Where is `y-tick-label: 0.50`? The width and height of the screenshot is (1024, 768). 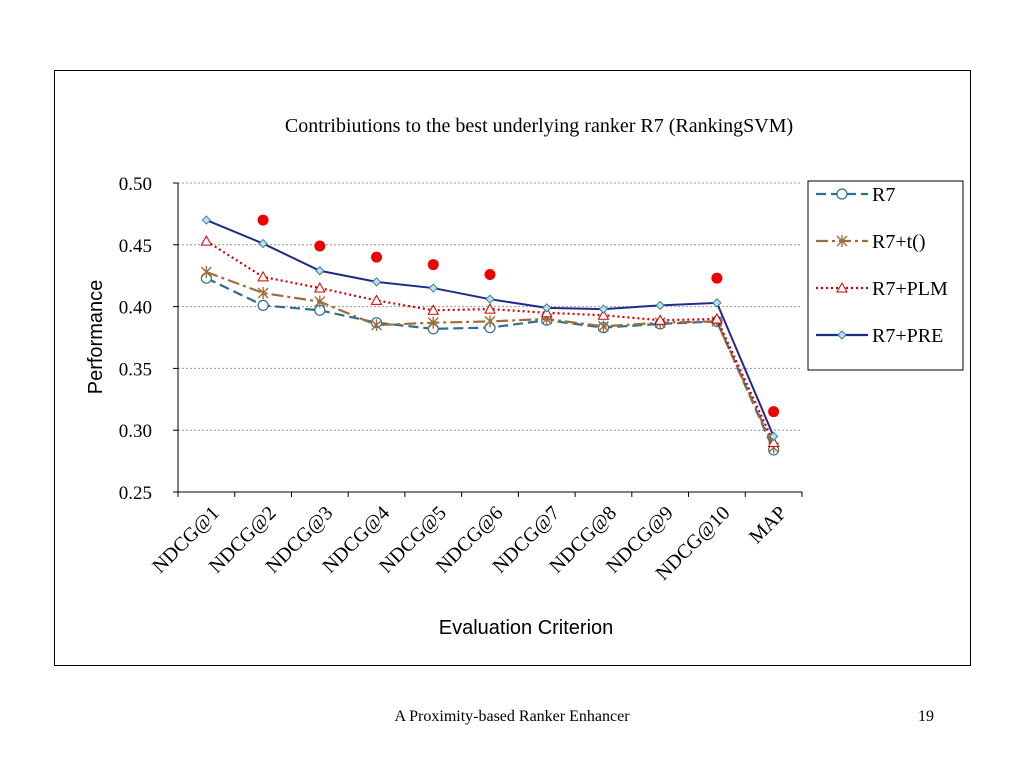 y-tick-label: 0.50 is located at coordinates (135, 184).